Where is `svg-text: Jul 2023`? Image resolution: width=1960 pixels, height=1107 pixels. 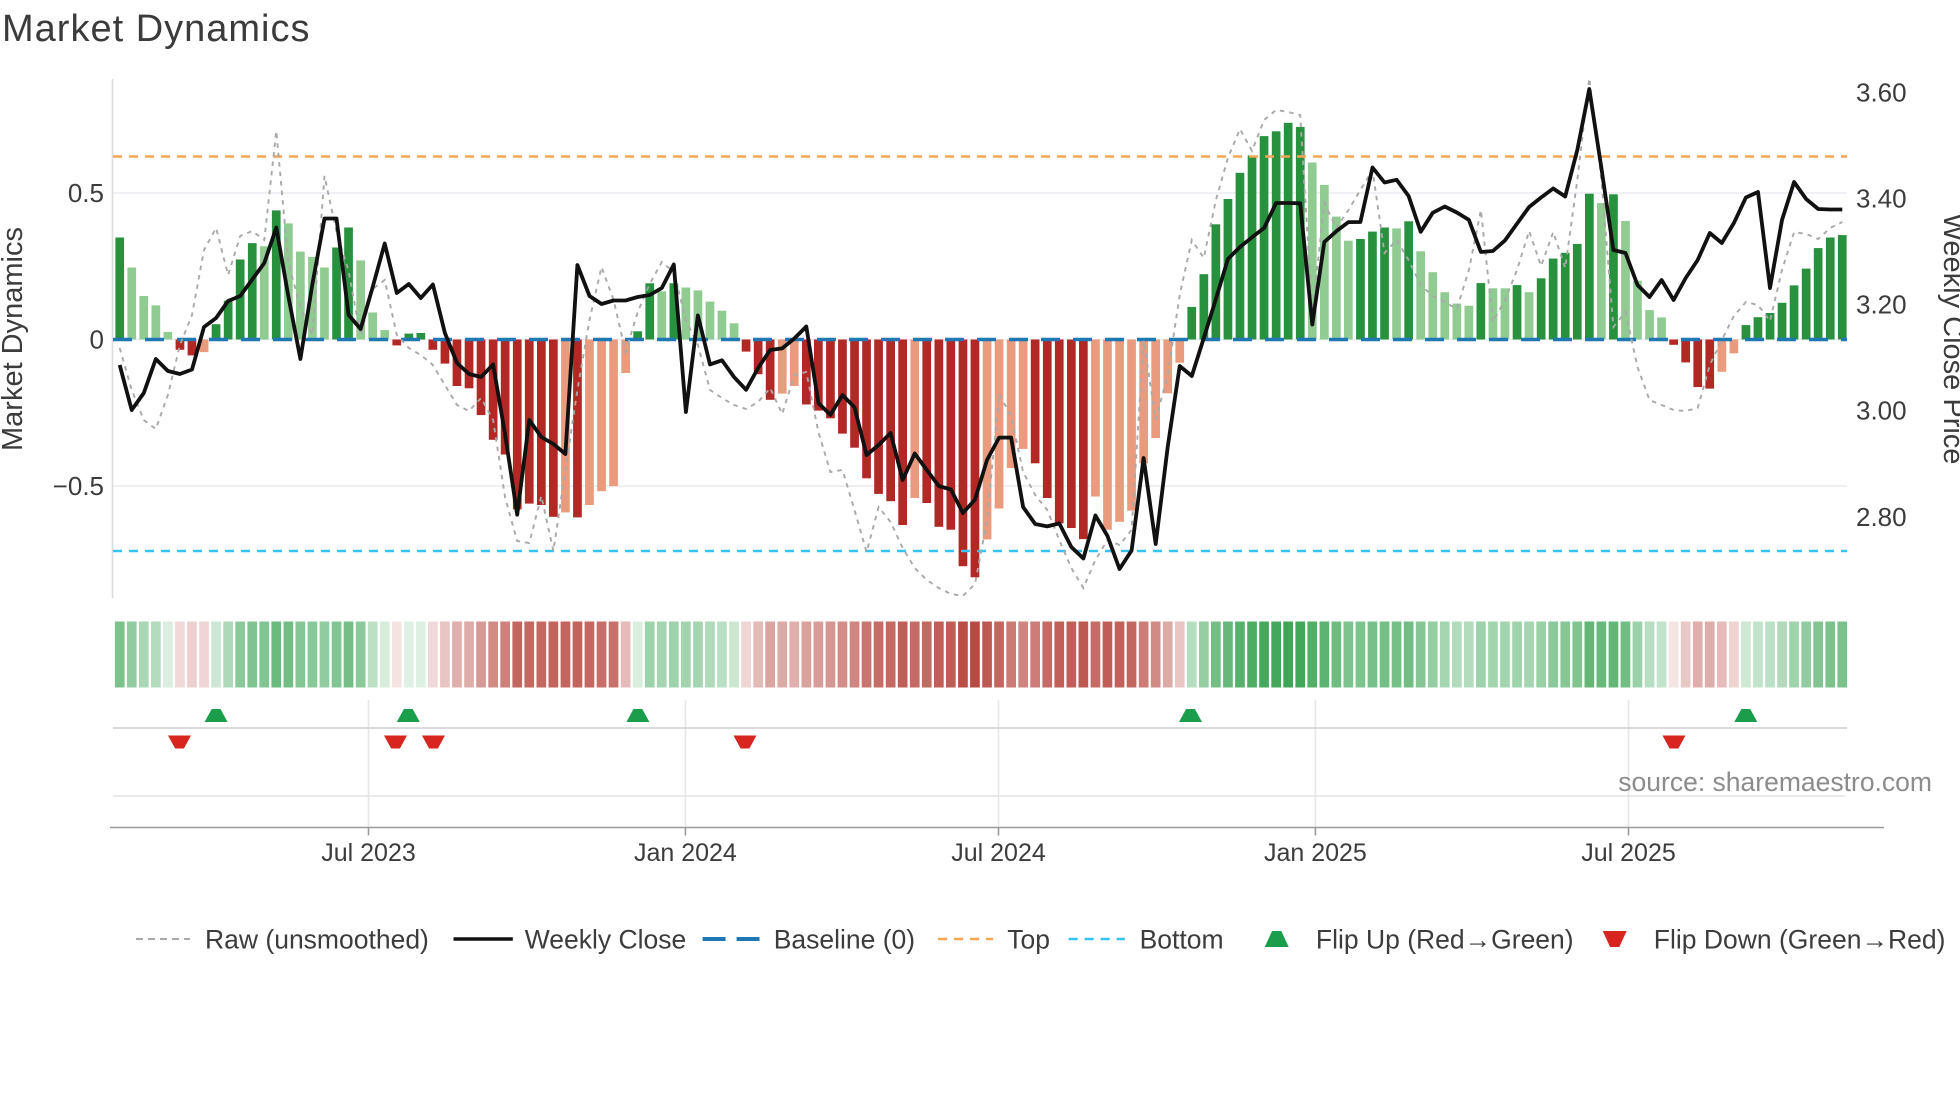 svg-text: Jul 2023 is located at coordinates (368, 853).